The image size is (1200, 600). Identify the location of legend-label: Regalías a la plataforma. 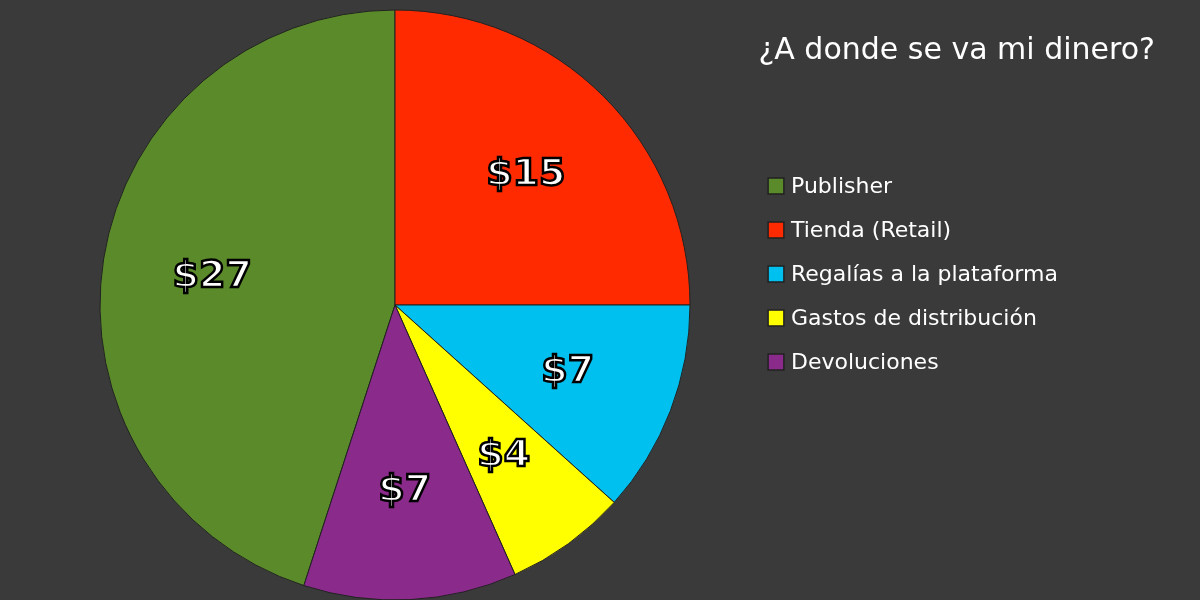
(924, 273).